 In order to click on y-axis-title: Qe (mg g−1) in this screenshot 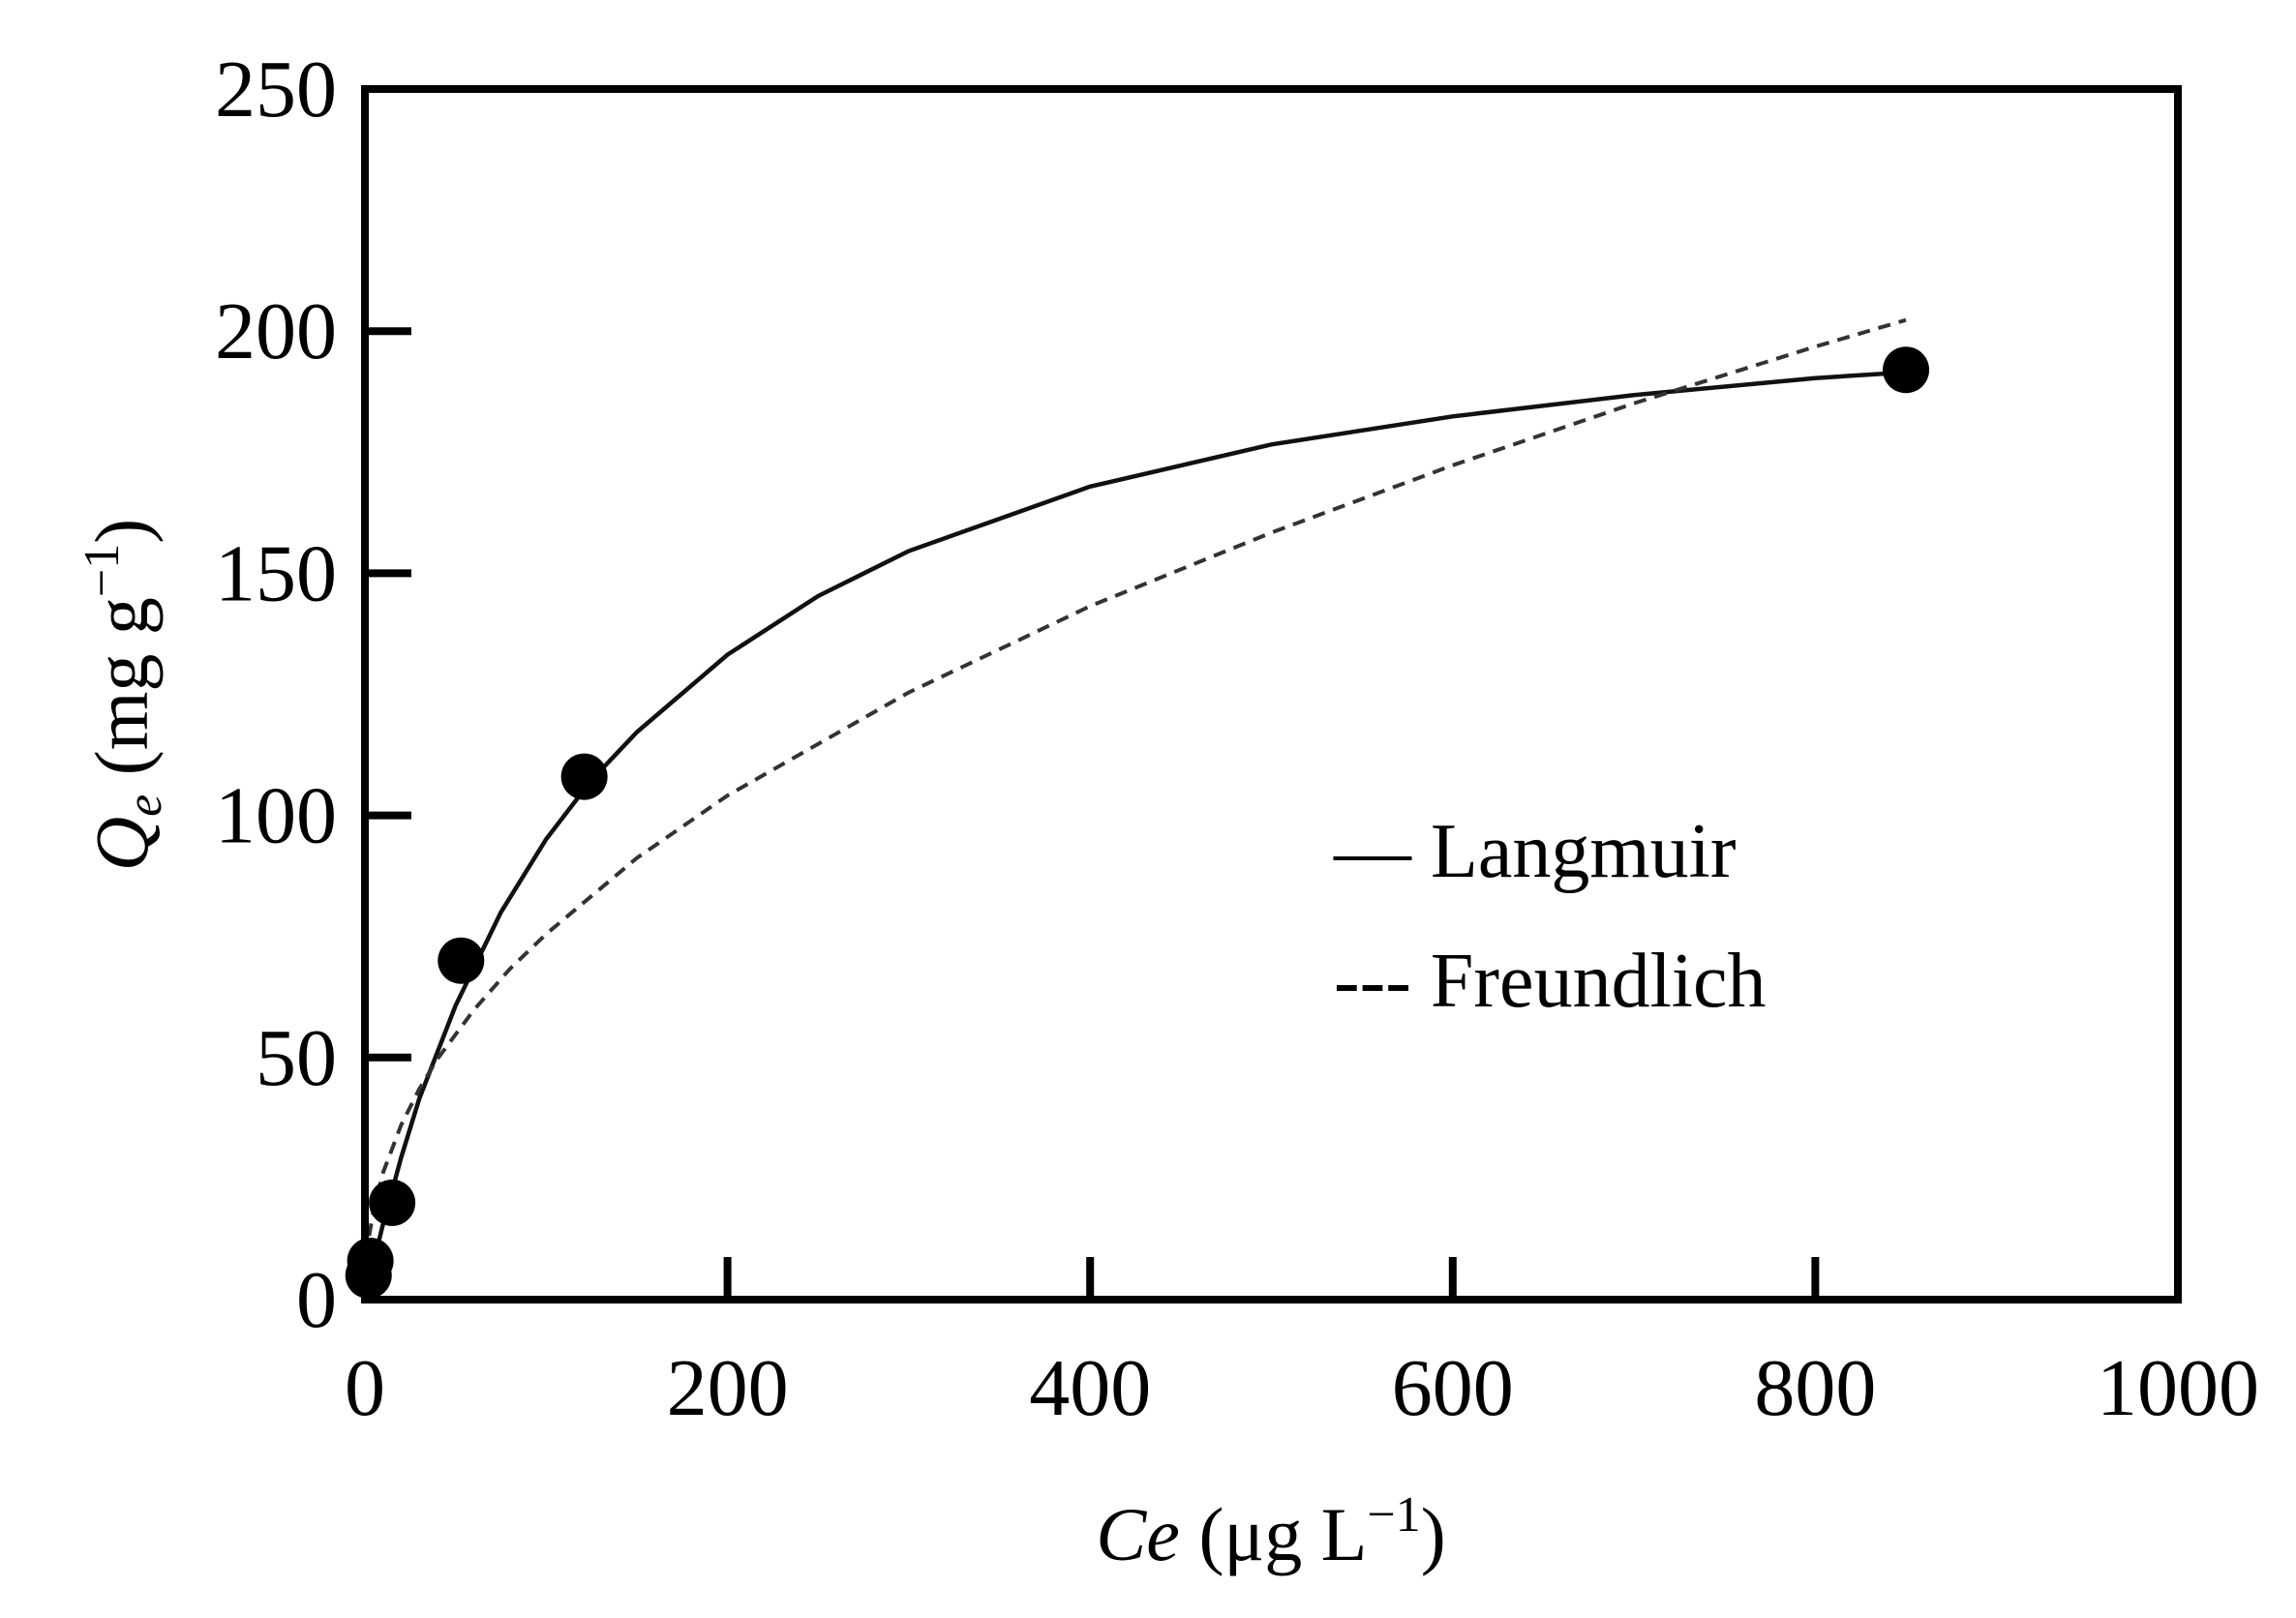, I will do `click(123, 695)`.